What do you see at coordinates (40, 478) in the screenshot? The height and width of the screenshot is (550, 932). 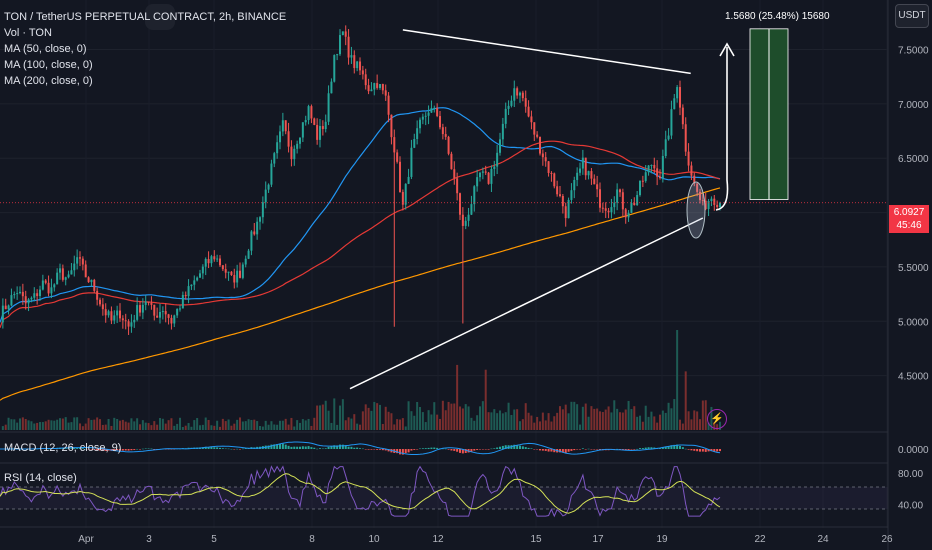 I see `rsi-label: RSI (14, close)` at bounding box center [40, 478].